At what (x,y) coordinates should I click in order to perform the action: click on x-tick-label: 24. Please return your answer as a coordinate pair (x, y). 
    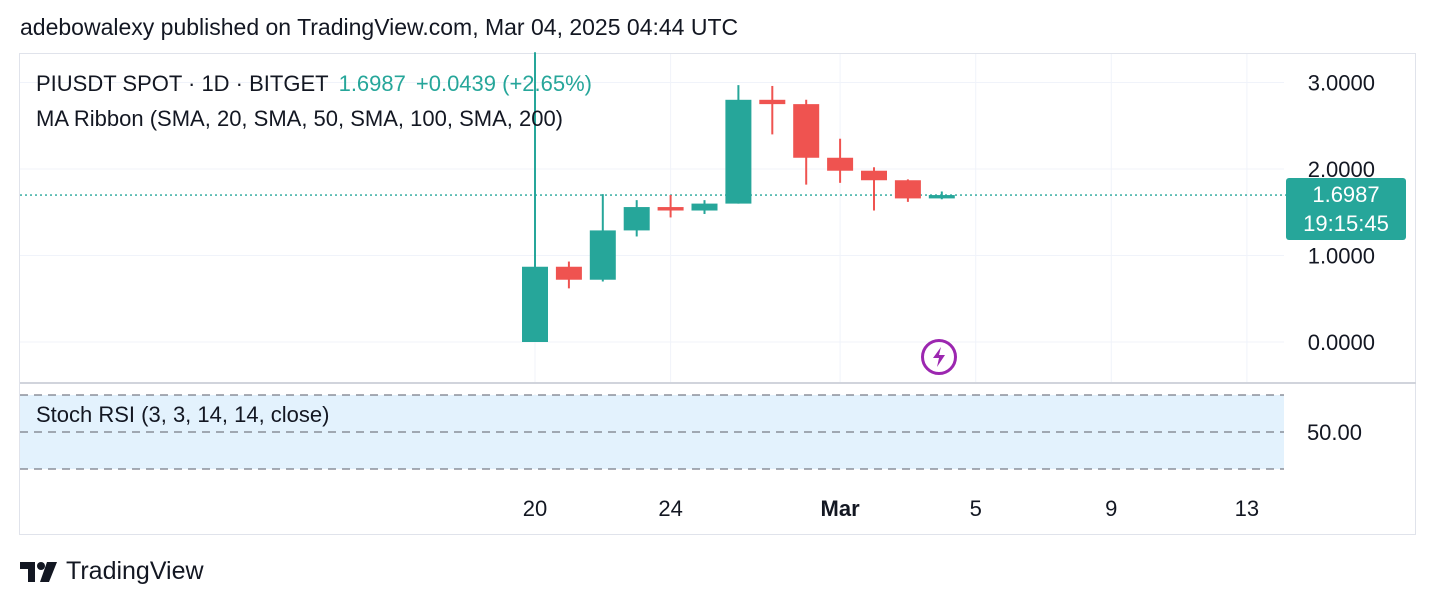
    Looking at the image, I should click on (670, 508).